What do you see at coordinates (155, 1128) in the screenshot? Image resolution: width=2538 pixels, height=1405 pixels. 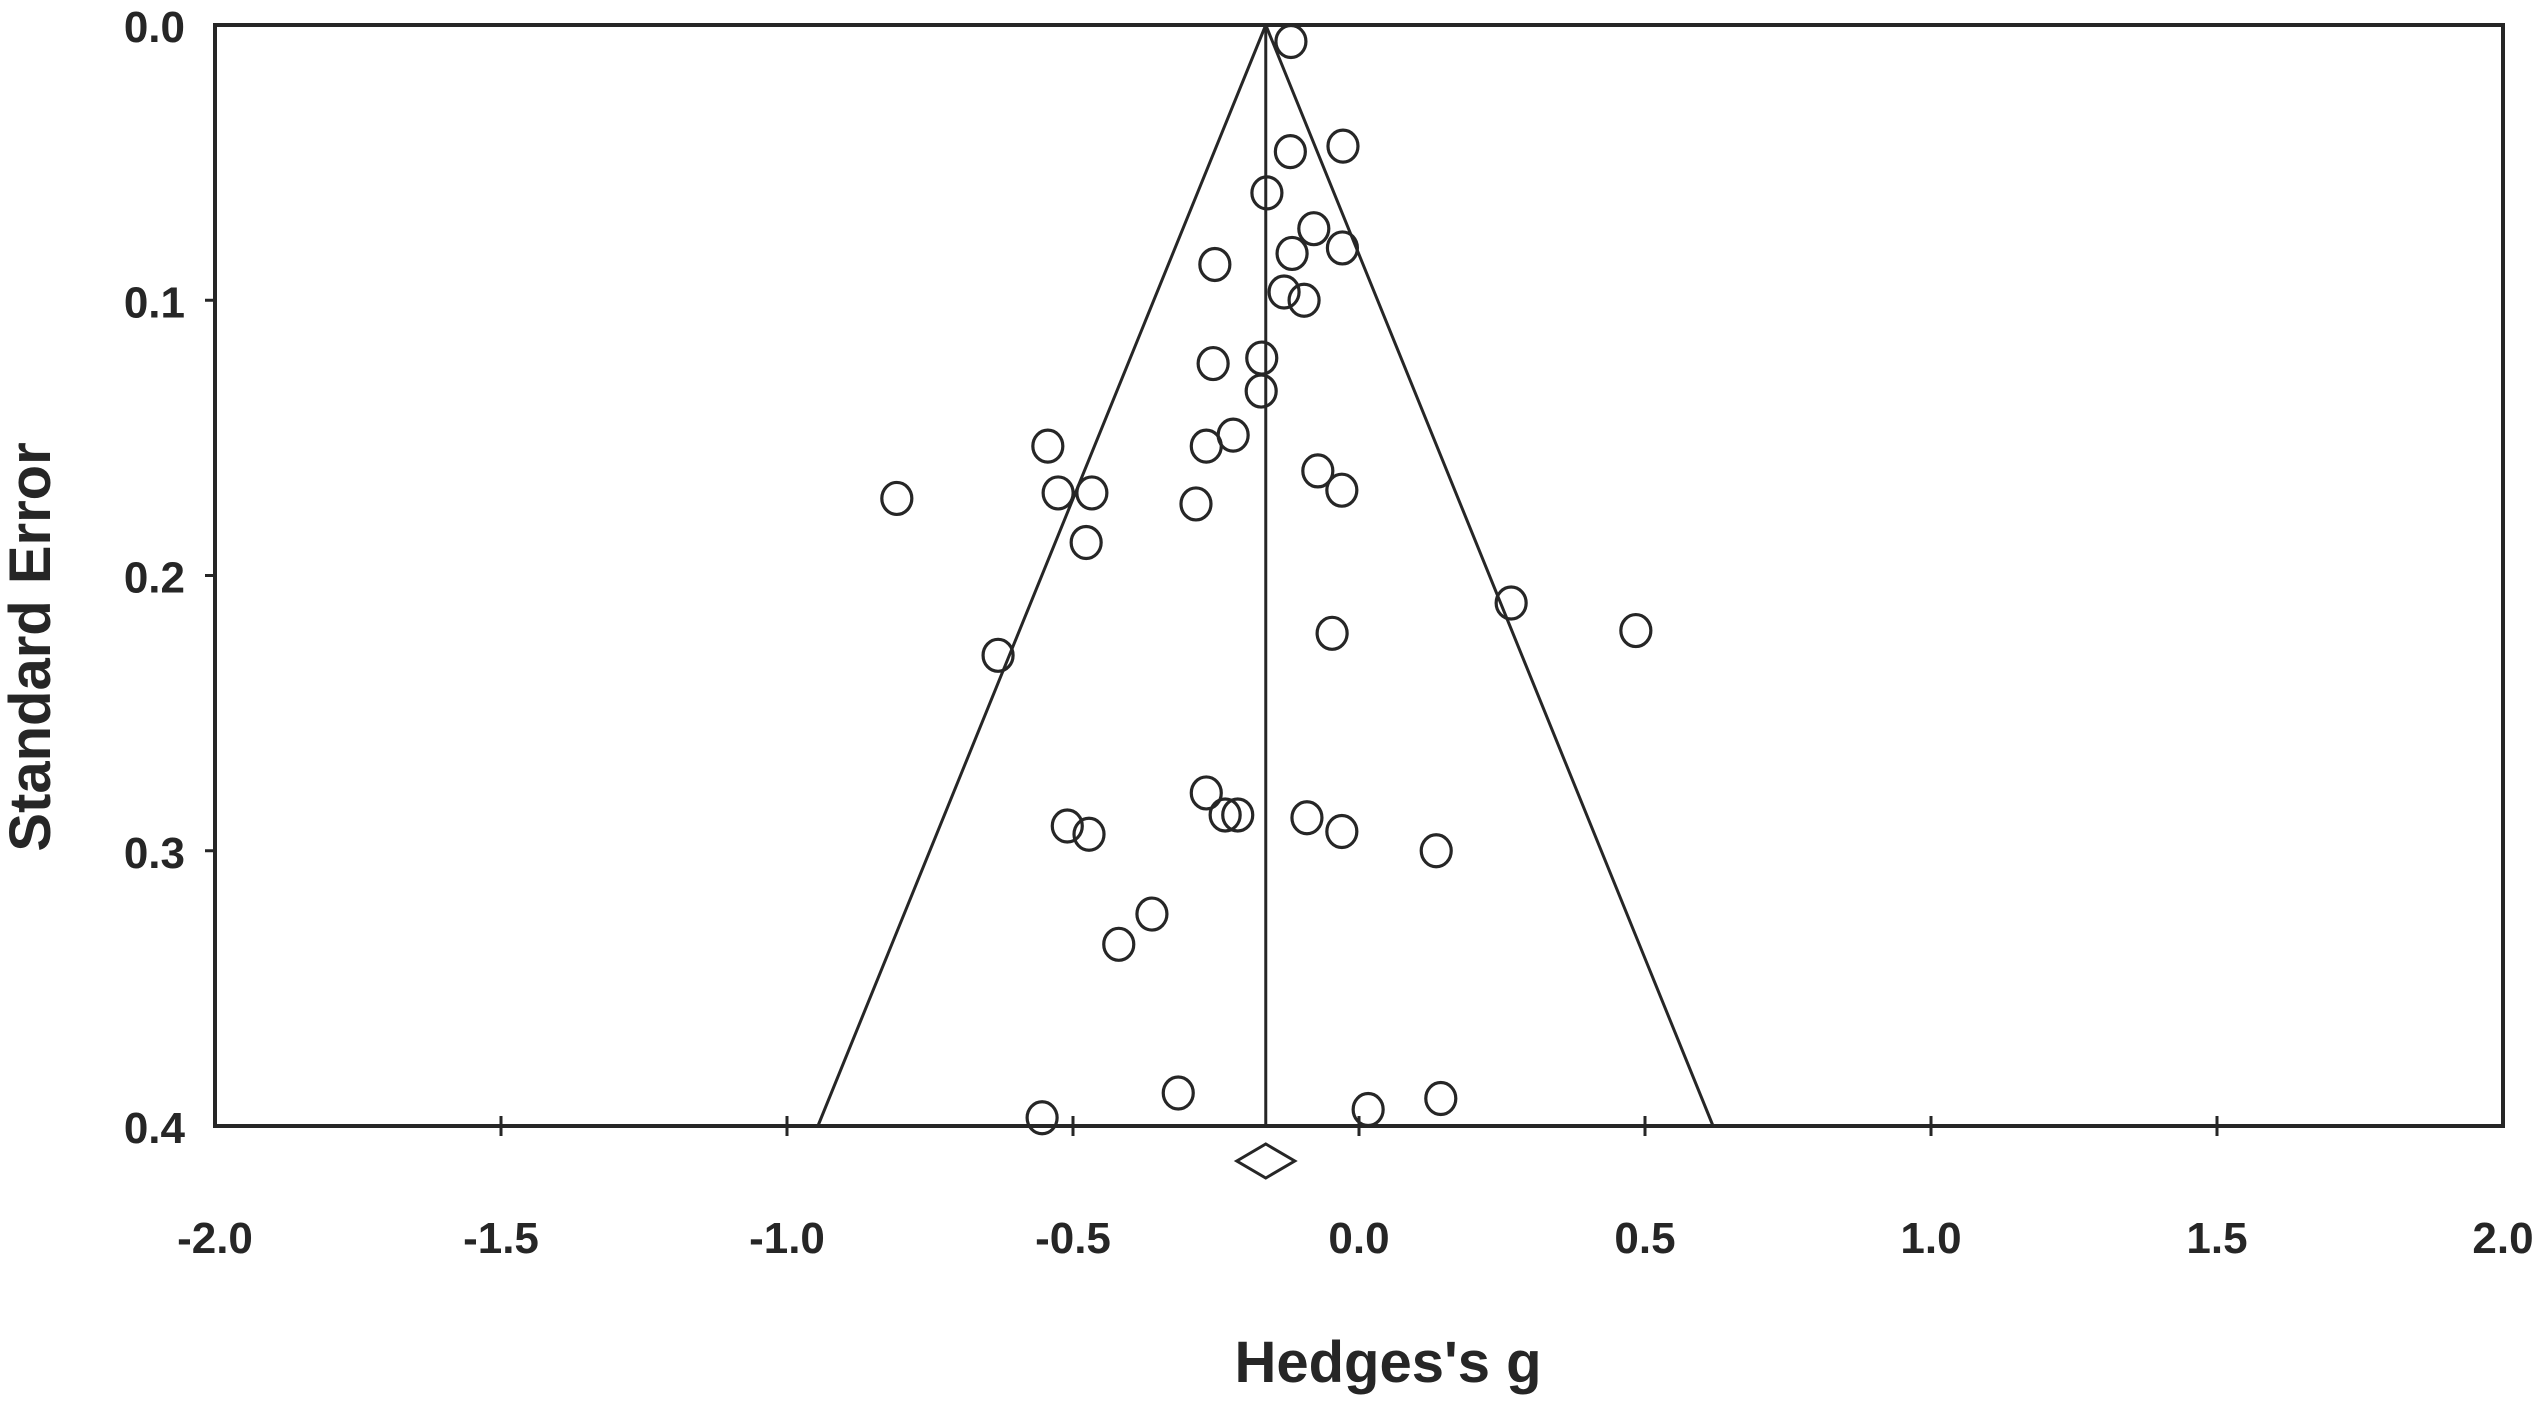 I see `y-tick-label: 0.4` at bounding box center [155, 1128].